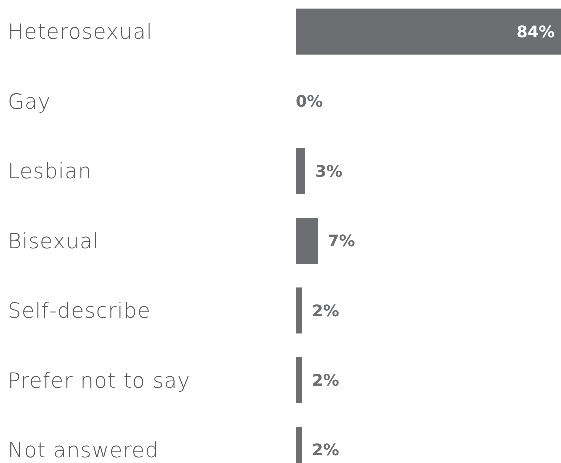 The height and width of the screenshot is (463, 561). What do you see at coordinates (99, 380) in the screenshot?
I see `y-tick-label: Prefer not to say` at bounding box center [99, 380].